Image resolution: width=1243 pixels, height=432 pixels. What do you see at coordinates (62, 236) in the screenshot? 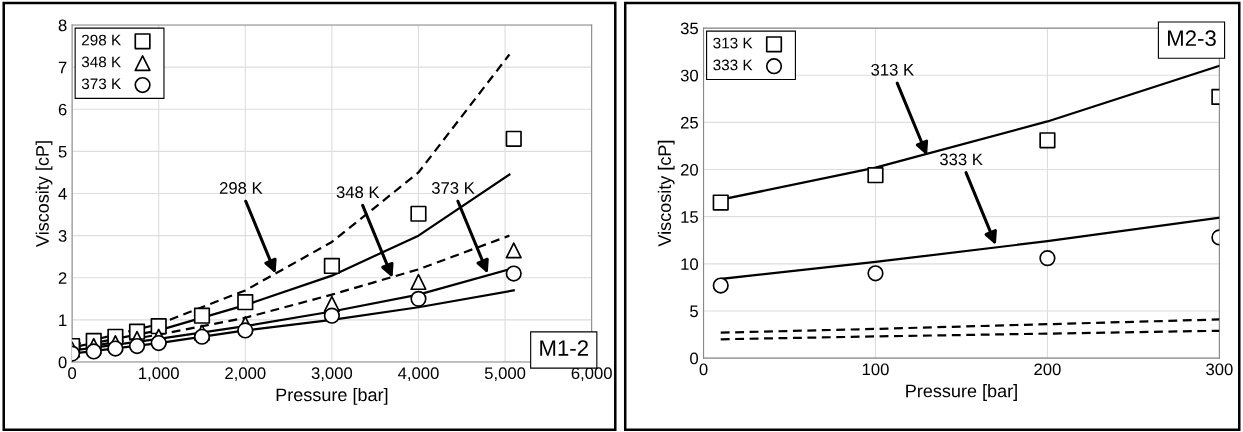
I see `y-tick-label: 3` at bounding box center [62, 236].